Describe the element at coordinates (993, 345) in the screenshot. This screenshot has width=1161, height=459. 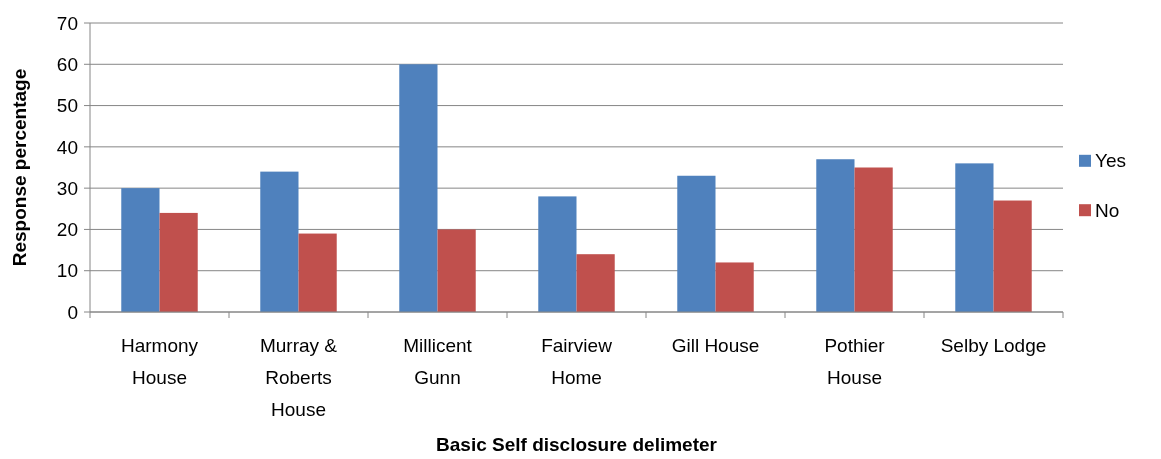
I see `x-tick-label: Selby Lodge` at that location.